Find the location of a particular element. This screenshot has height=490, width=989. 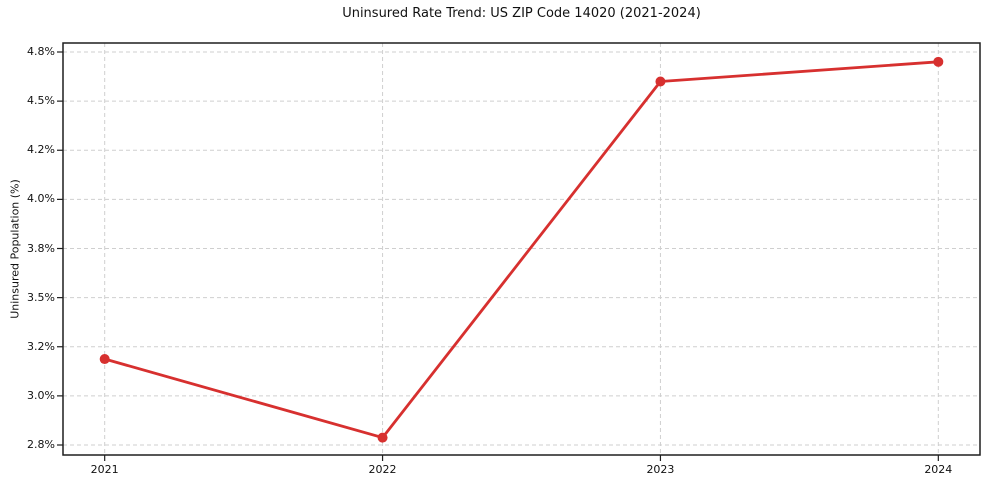

y-tick-label: 3.0% is located at coordinates (41, 395).